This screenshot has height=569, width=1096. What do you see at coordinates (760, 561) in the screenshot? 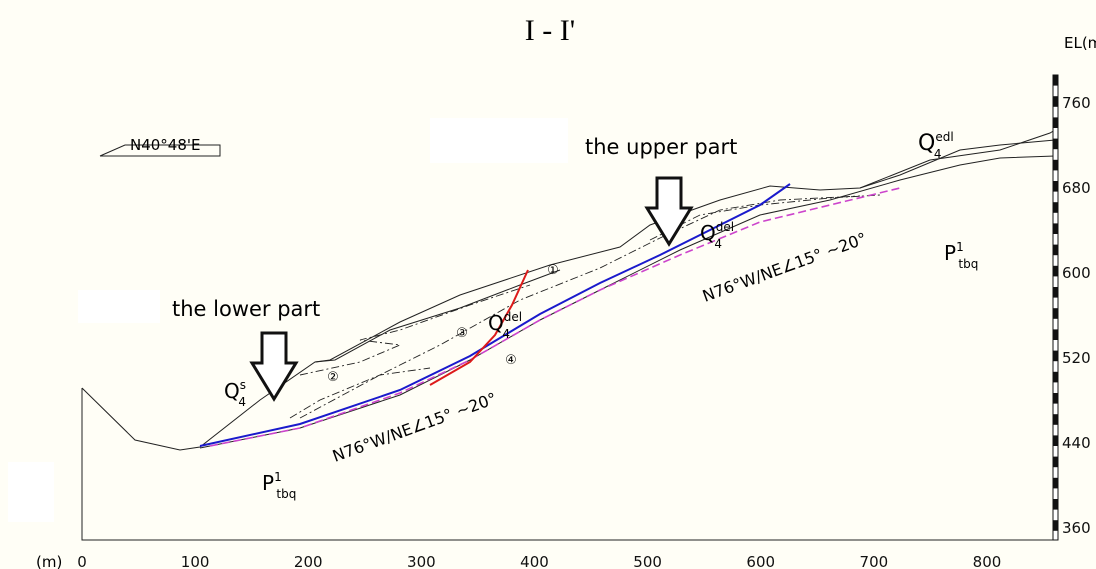
I see `x-tick-label: 600` at bounding box center [760, 561].